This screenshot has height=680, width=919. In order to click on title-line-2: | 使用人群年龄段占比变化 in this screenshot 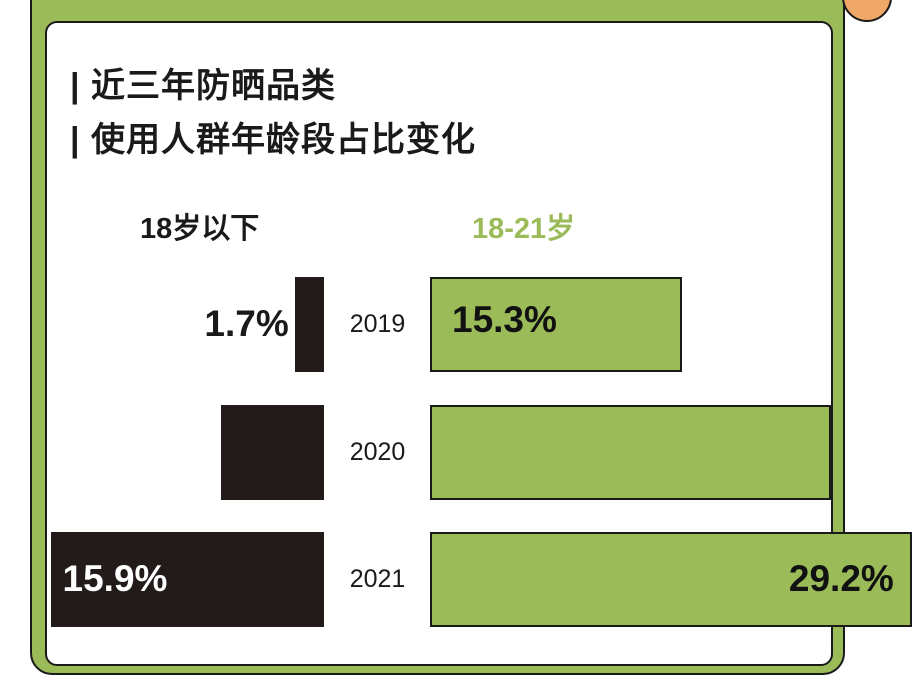, I will do `click(273, 140)`.